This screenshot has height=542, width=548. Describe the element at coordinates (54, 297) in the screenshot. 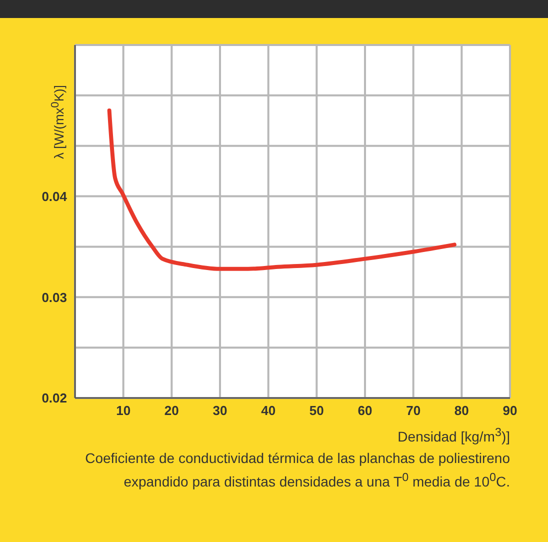

I see `y-tick-label: 0.03` at that location.